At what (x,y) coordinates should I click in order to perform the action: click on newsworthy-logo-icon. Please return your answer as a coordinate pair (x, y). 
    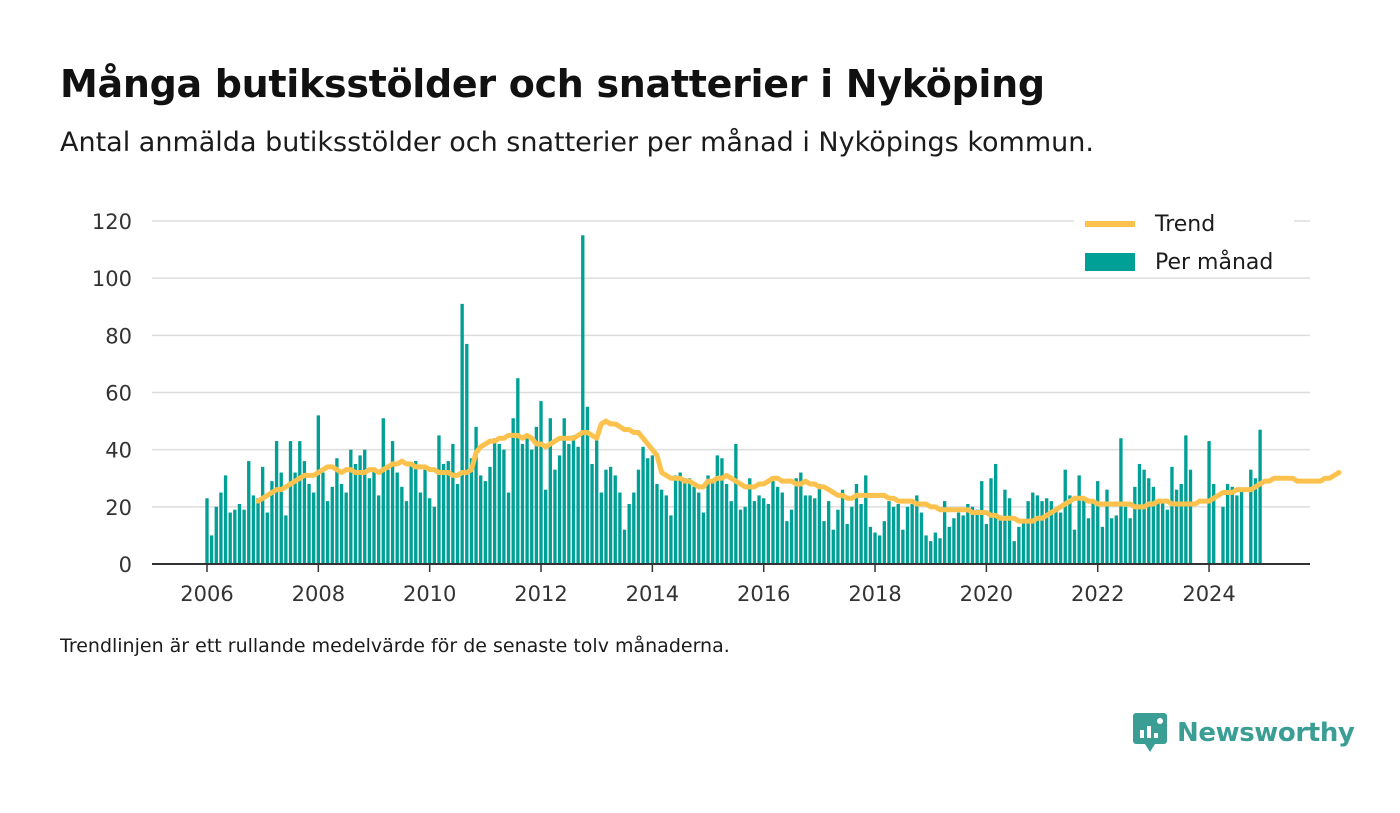
    Looking at the image, I should click on (1150, 732).